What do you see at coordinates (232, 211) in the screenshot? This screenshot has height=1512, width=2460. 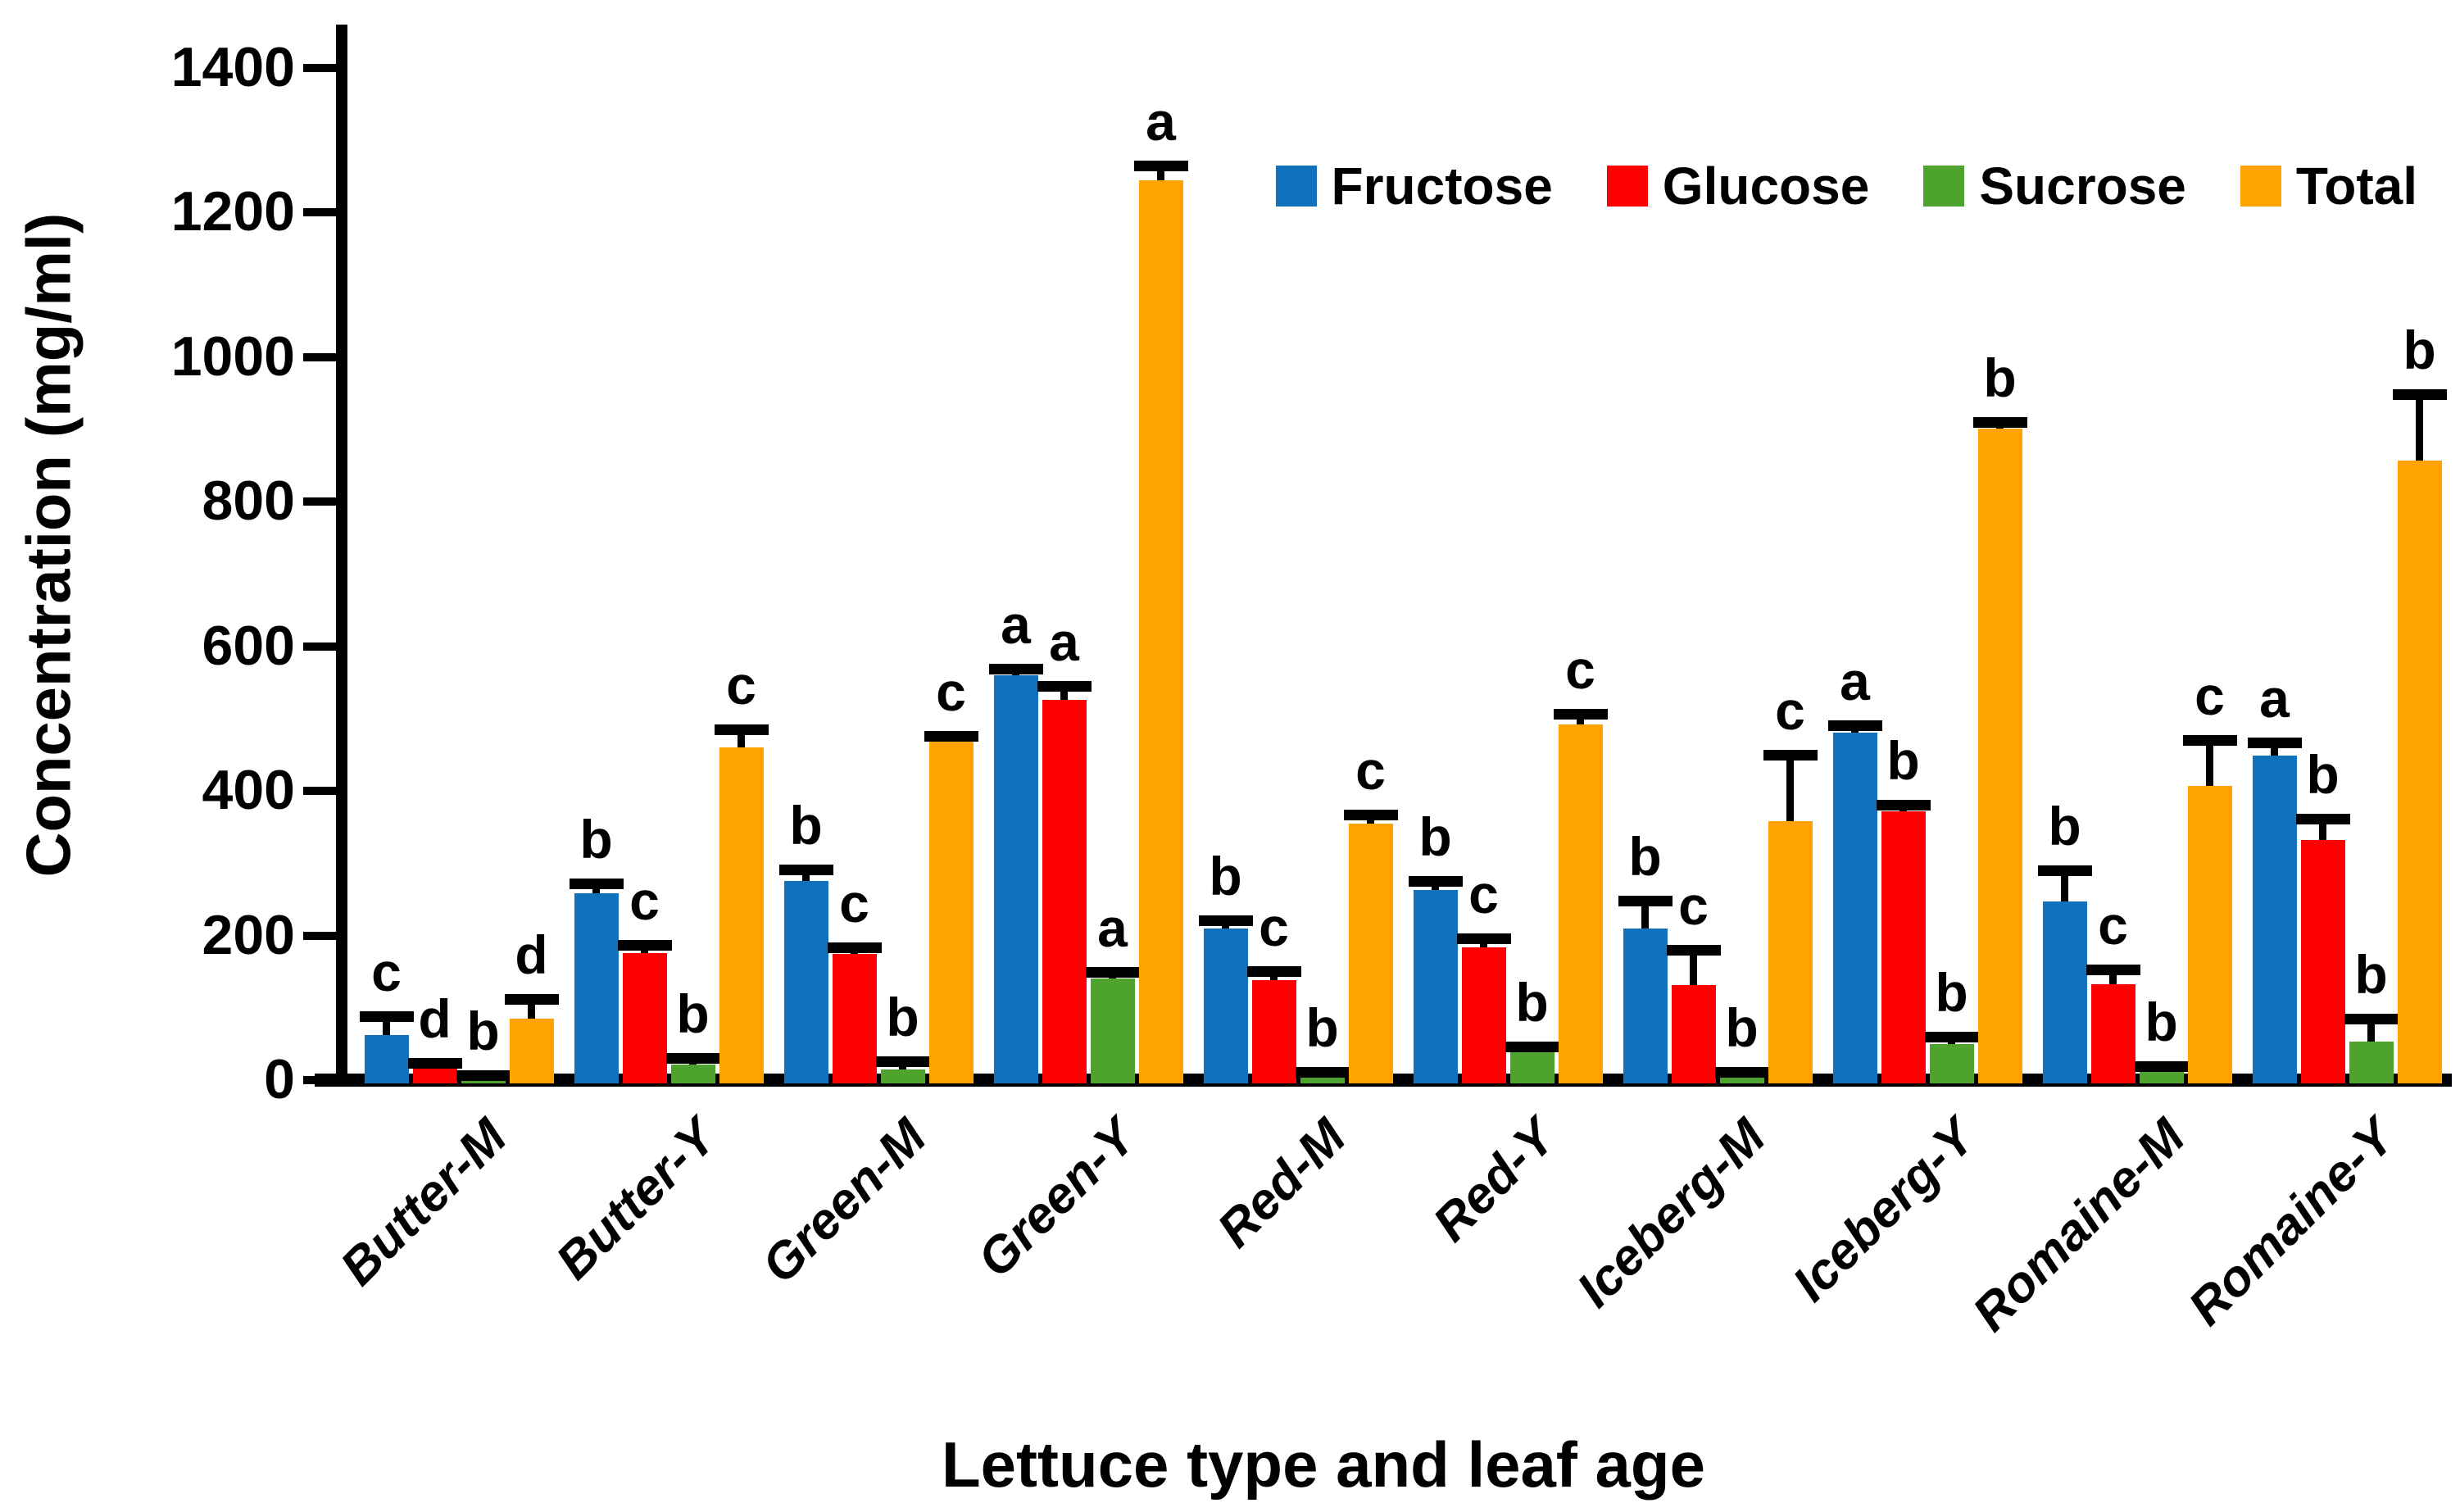 I see `y-tick-label: 1200` at bounding box center [232, 211].